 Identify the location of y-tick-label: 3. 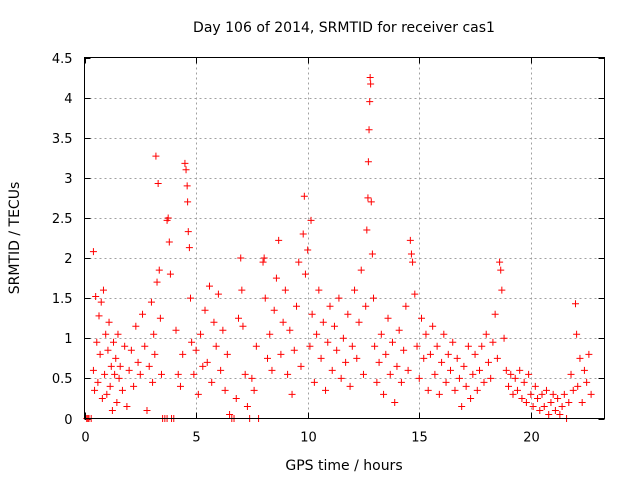
(68, 179).